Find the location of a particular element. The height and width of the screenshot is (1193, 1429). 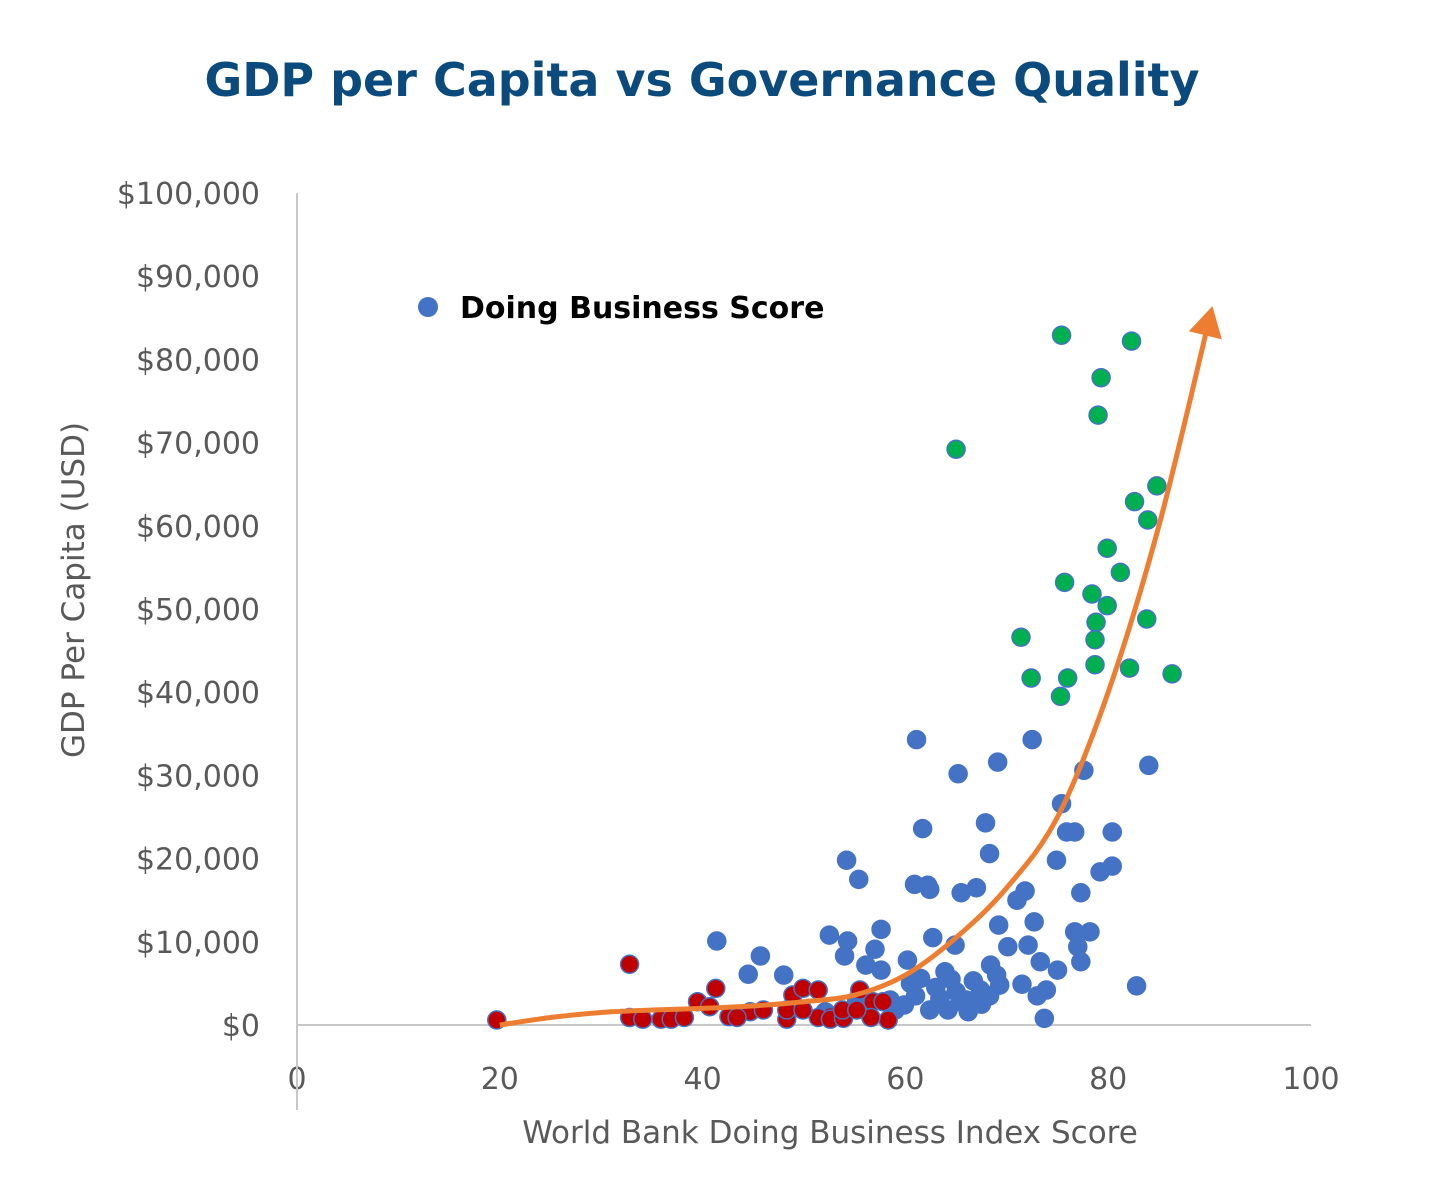

y-tick-label: $10,000 is located at coordinates (198, 943).